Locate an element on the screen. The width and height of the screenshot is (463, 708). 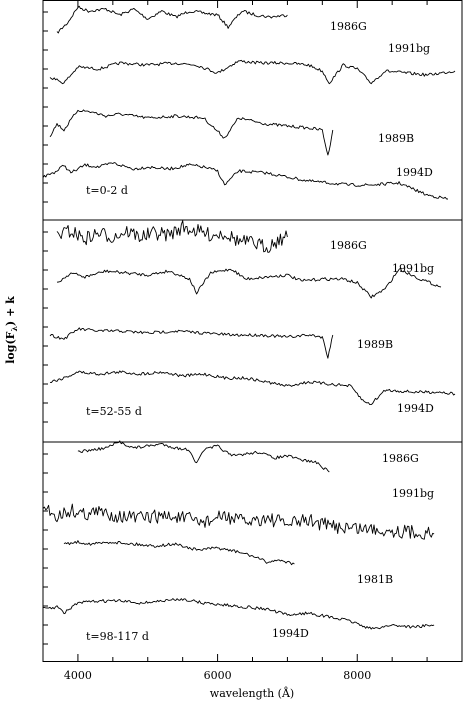
y-axis-label: log(Fλ) + k is located at coordinates (11, 330).